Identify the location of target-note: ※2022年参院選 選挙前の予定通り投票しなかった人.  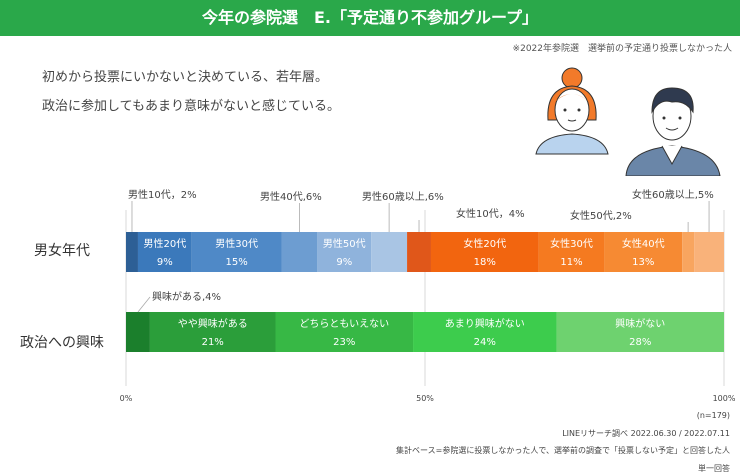
(622, 49).